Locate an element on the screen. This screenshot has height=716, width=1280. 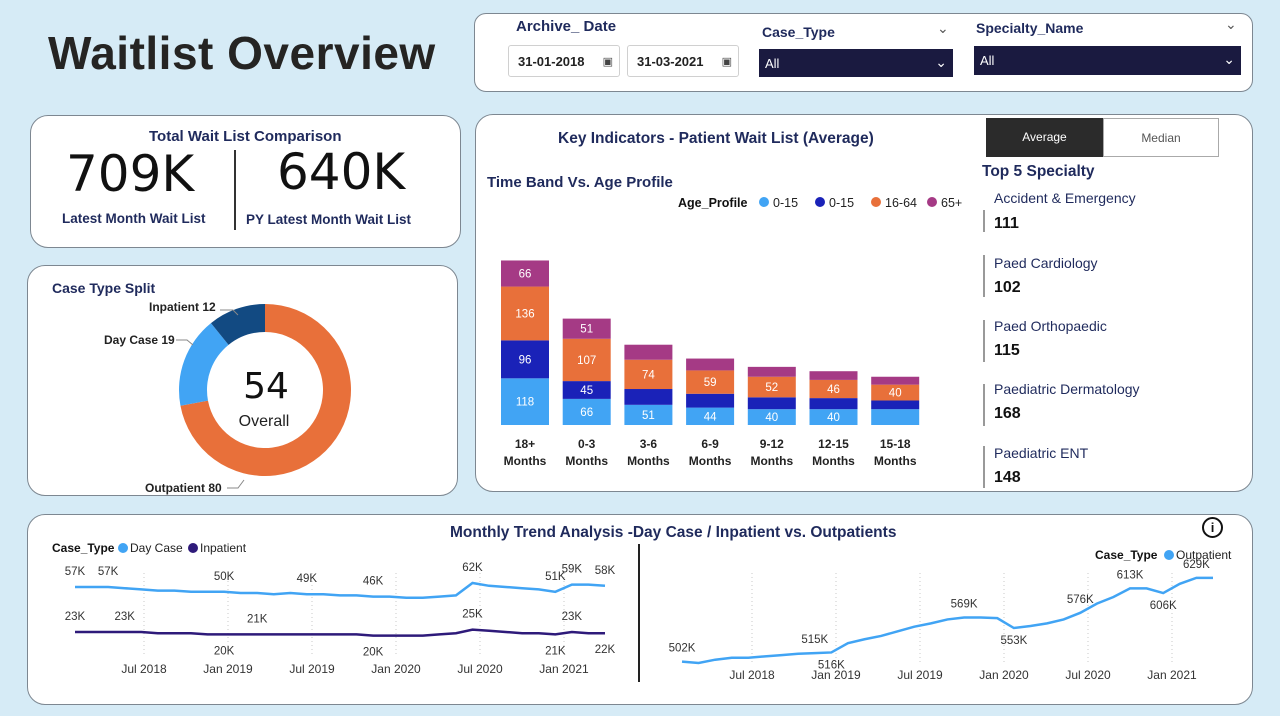
donut-slice-inpatient is located at coordinates (237, 324).